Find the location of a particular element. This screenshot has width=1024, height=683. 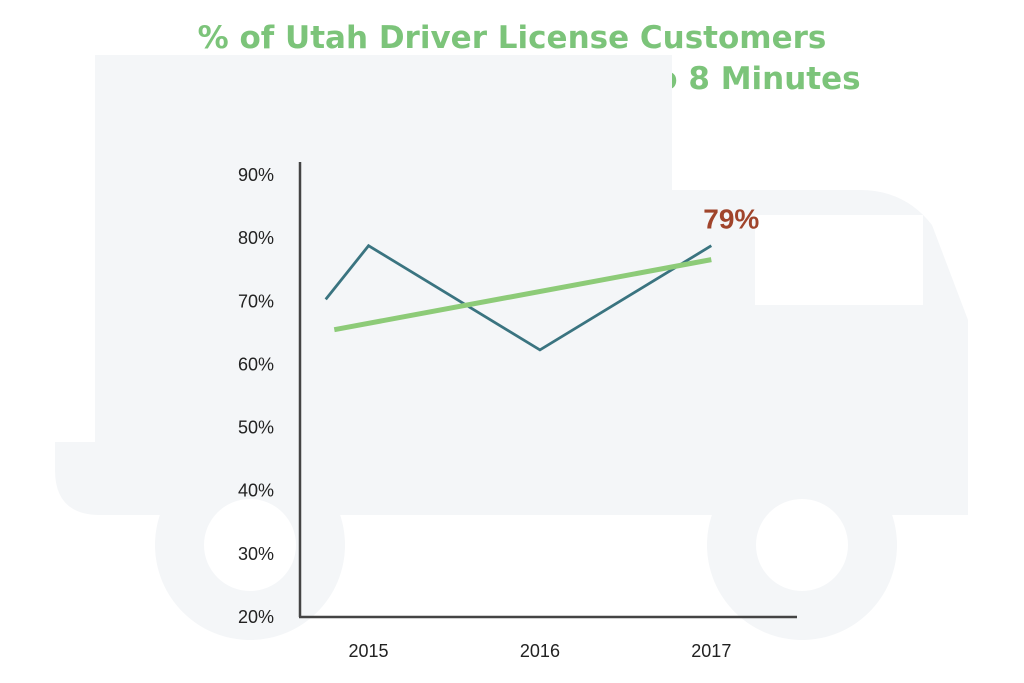

y-tick-label: 90% is located at coordinates (256, 175).